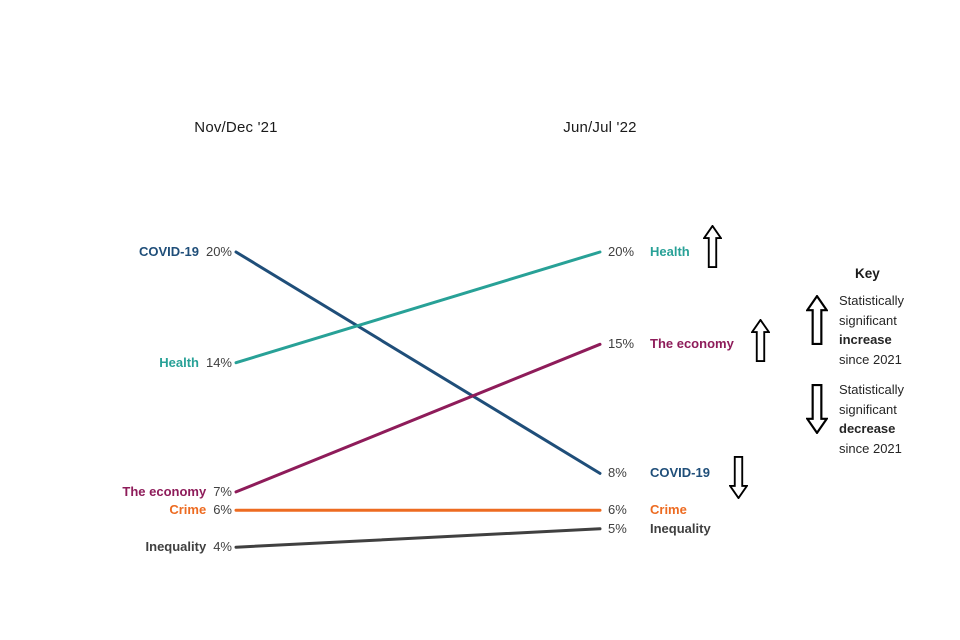 The width and height of the screenshot is (960, 640). I want to click on right-label-the-economy: 15% The economy, so click(671, 344).